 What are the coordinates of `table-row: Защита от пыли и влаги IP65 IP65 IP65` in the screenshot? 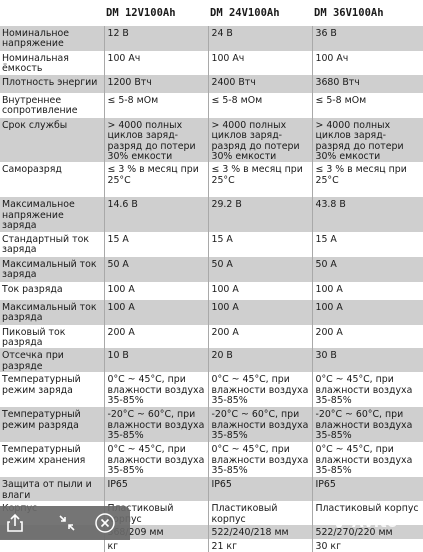 It's located at (211, 489).